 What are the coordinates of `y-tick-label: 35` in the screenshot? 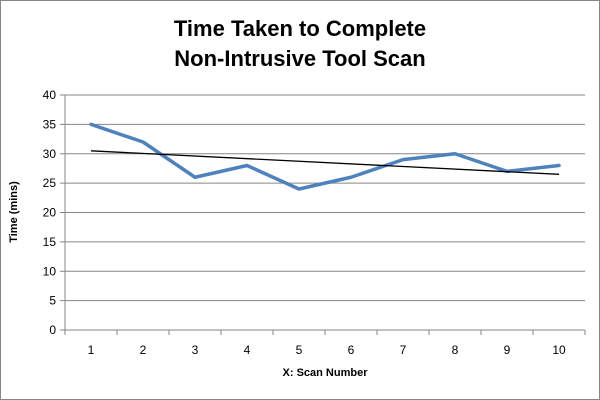 It's located at (50, 124).